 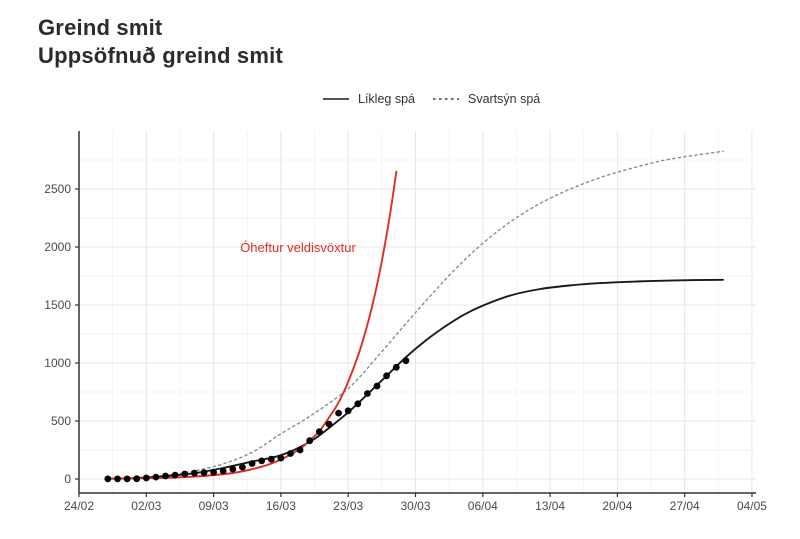 What do you see at coordinates (57, 247) in the screenshot?
I see `y-tick-label: 2000` at bounding box center [57, 247].